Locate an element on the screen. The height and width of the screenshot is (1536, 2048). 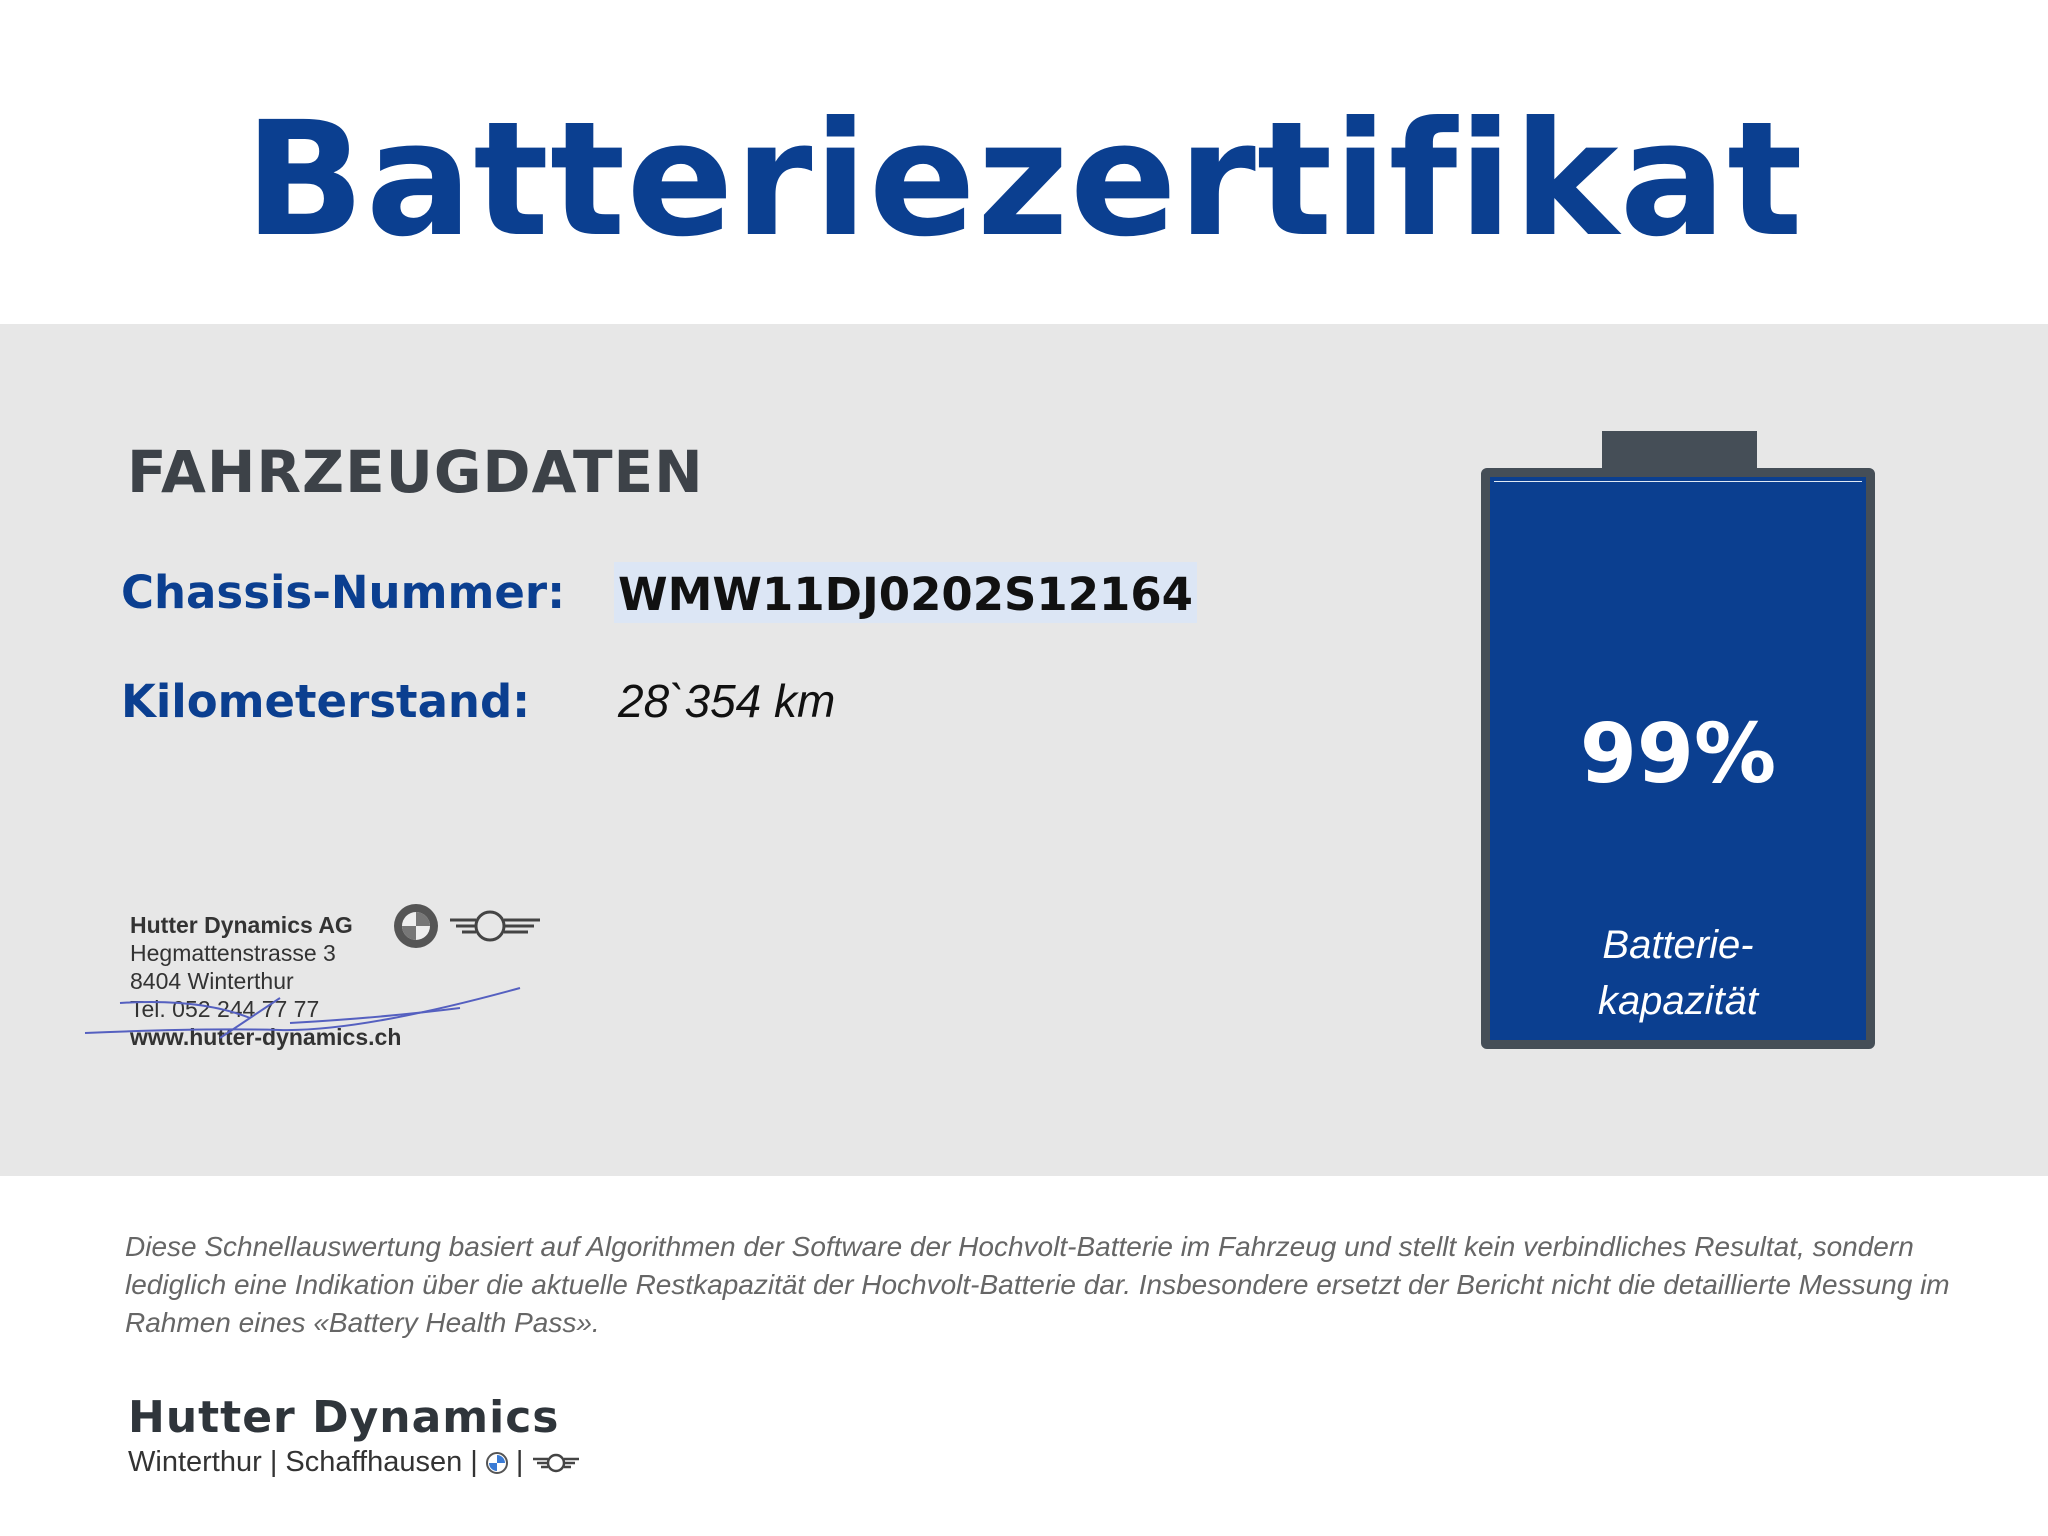
caption-line2: kapazität is located at coordinates (1678, 1001).